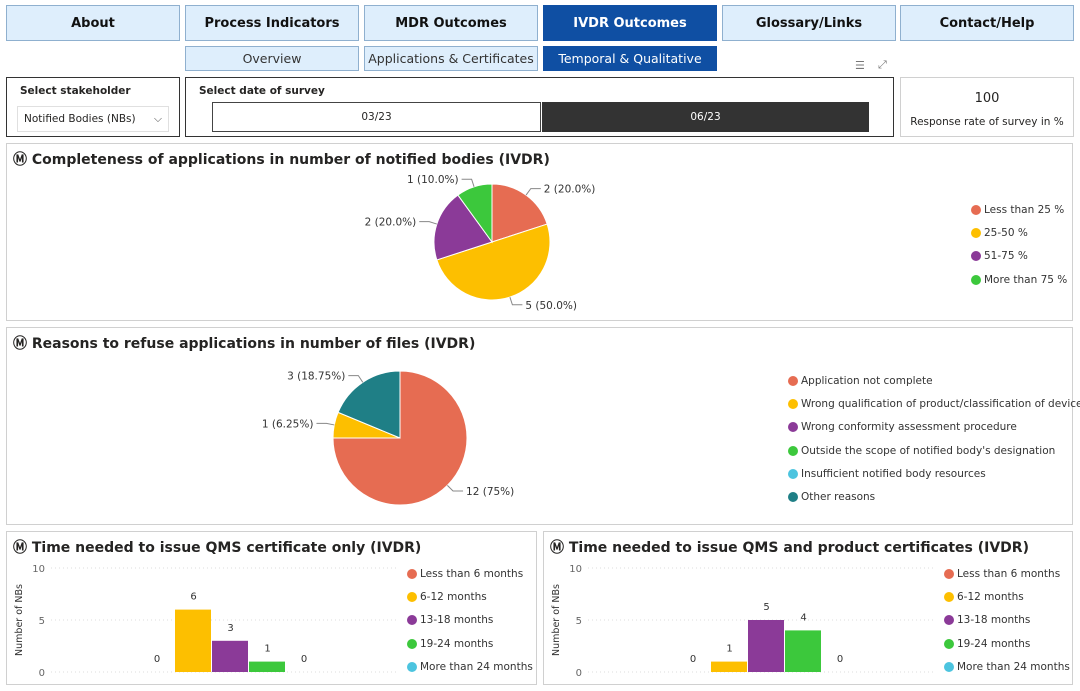 Image resolution: width=1080 pixels, height=691 pixels. Describe the element at coordinates (451, 23) in the screenshot. I see `nav-mdr-outcomes: MDR Outcomes` at that location.